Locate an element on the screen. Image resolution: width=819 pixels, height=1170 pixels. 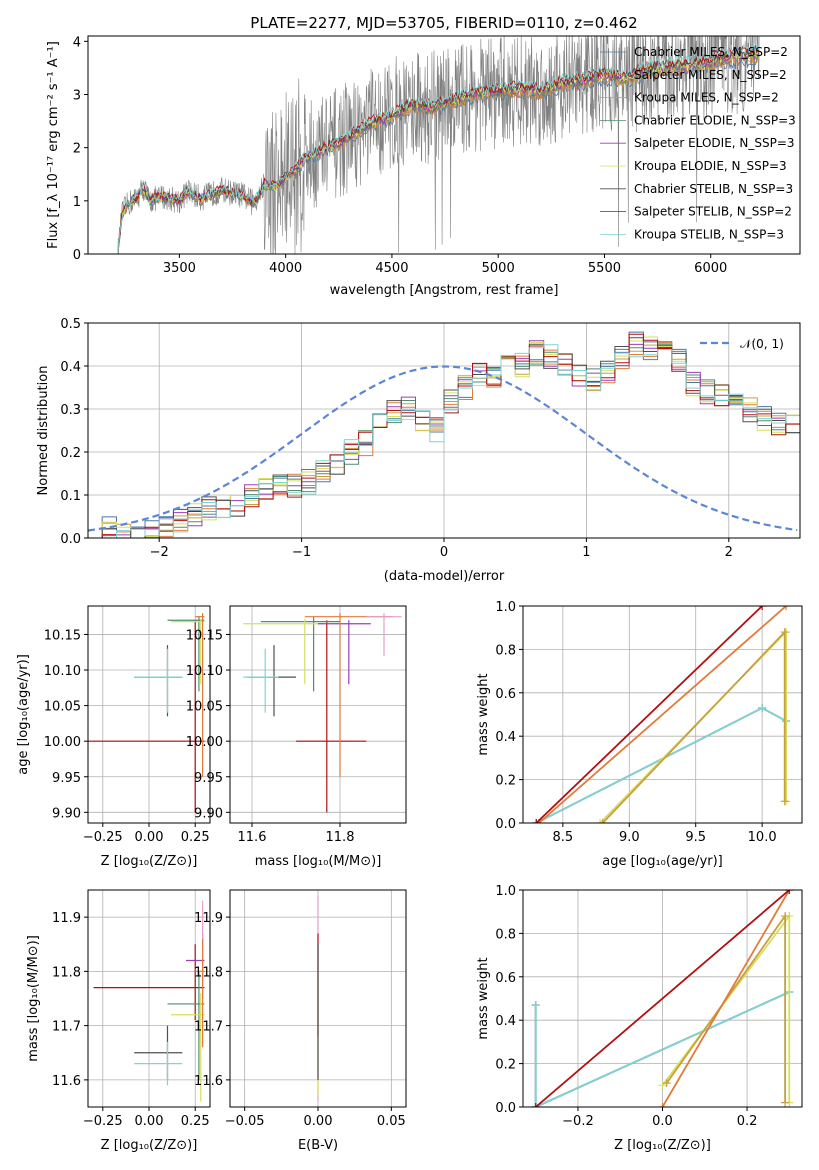
legend-entry: Salpeter MILES, N_SSP=2 is located at coordinates (710, 75).